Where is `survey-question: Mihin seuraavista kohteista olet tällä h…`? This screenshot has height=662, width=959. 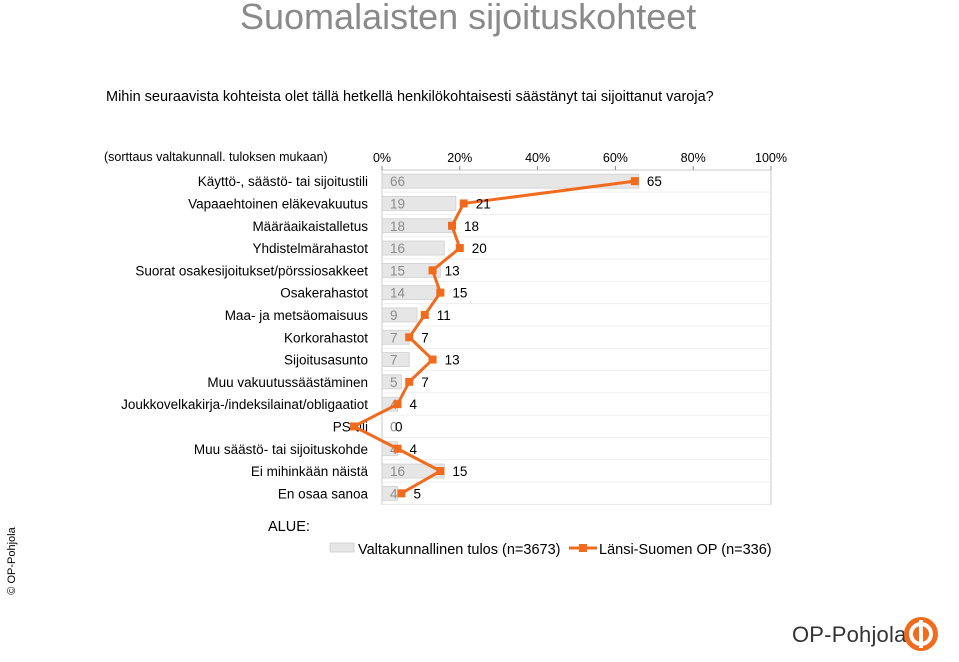 survey-question: Mihin seuraavista kohteista olet tällä h… is located at coordinates (410, 97).